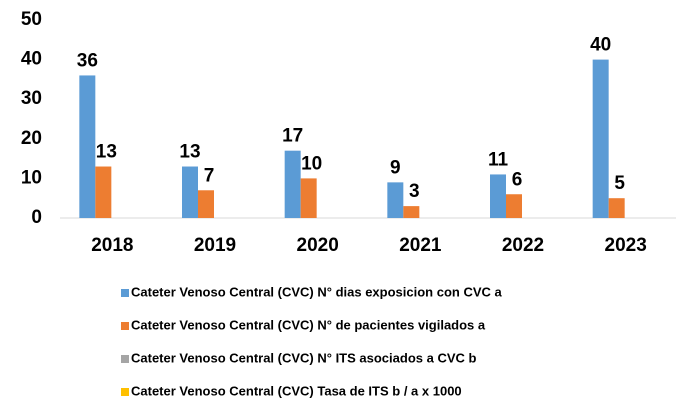 The image size is (688, 406). I want to click on data-label: 17, so click(292, 136).